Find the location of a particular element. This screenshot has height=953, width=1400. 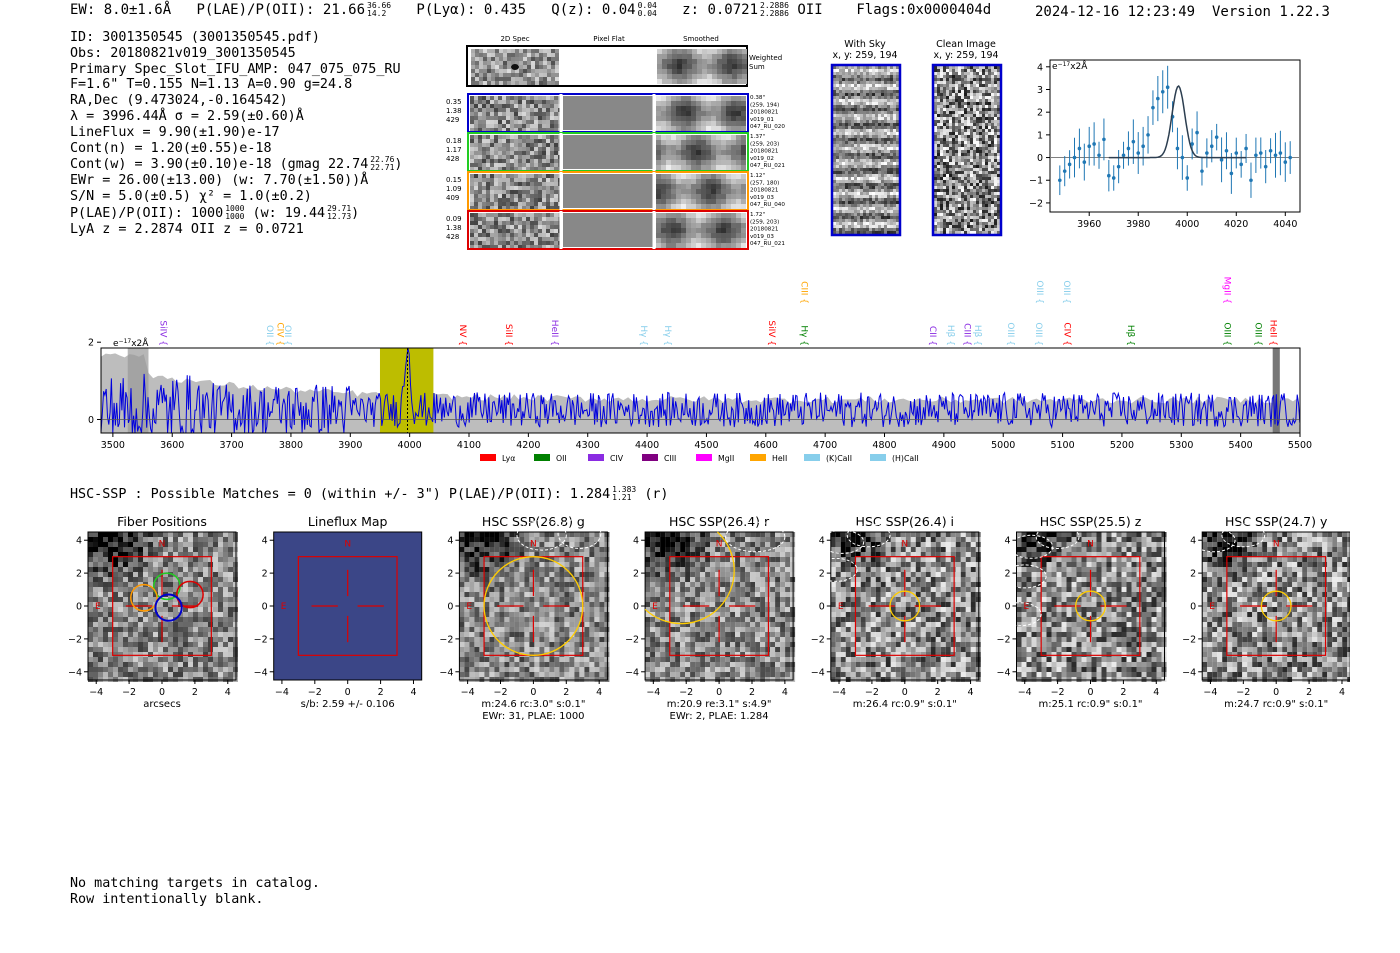

row-2d-spec is located at coordinates (516, 114).